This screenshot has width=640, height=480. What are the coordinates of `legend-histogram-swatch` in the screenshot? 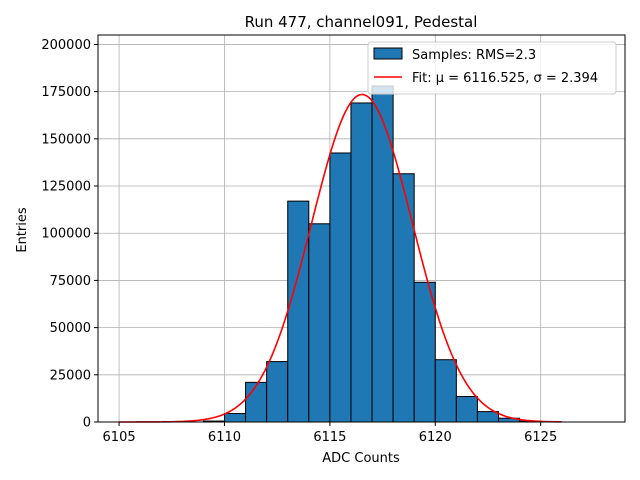 It's located at (388, 53).